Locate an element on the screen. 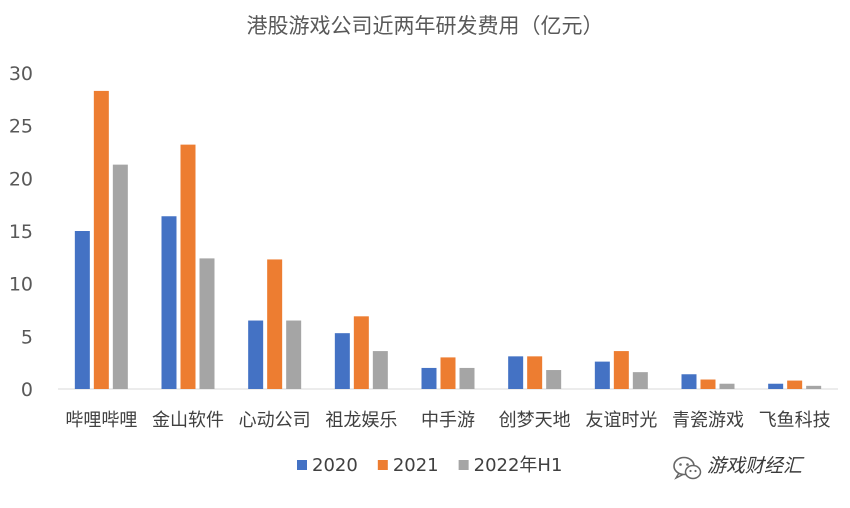 The width and height of the screenshot is (850, 508). y-tick-label: 5 is located at coordinates (27, 337).